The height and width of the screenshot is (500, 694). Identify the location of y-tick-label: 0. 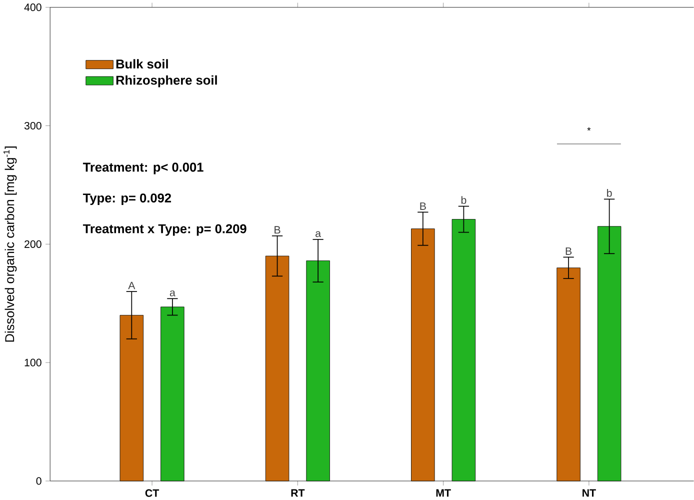
(39, 481).